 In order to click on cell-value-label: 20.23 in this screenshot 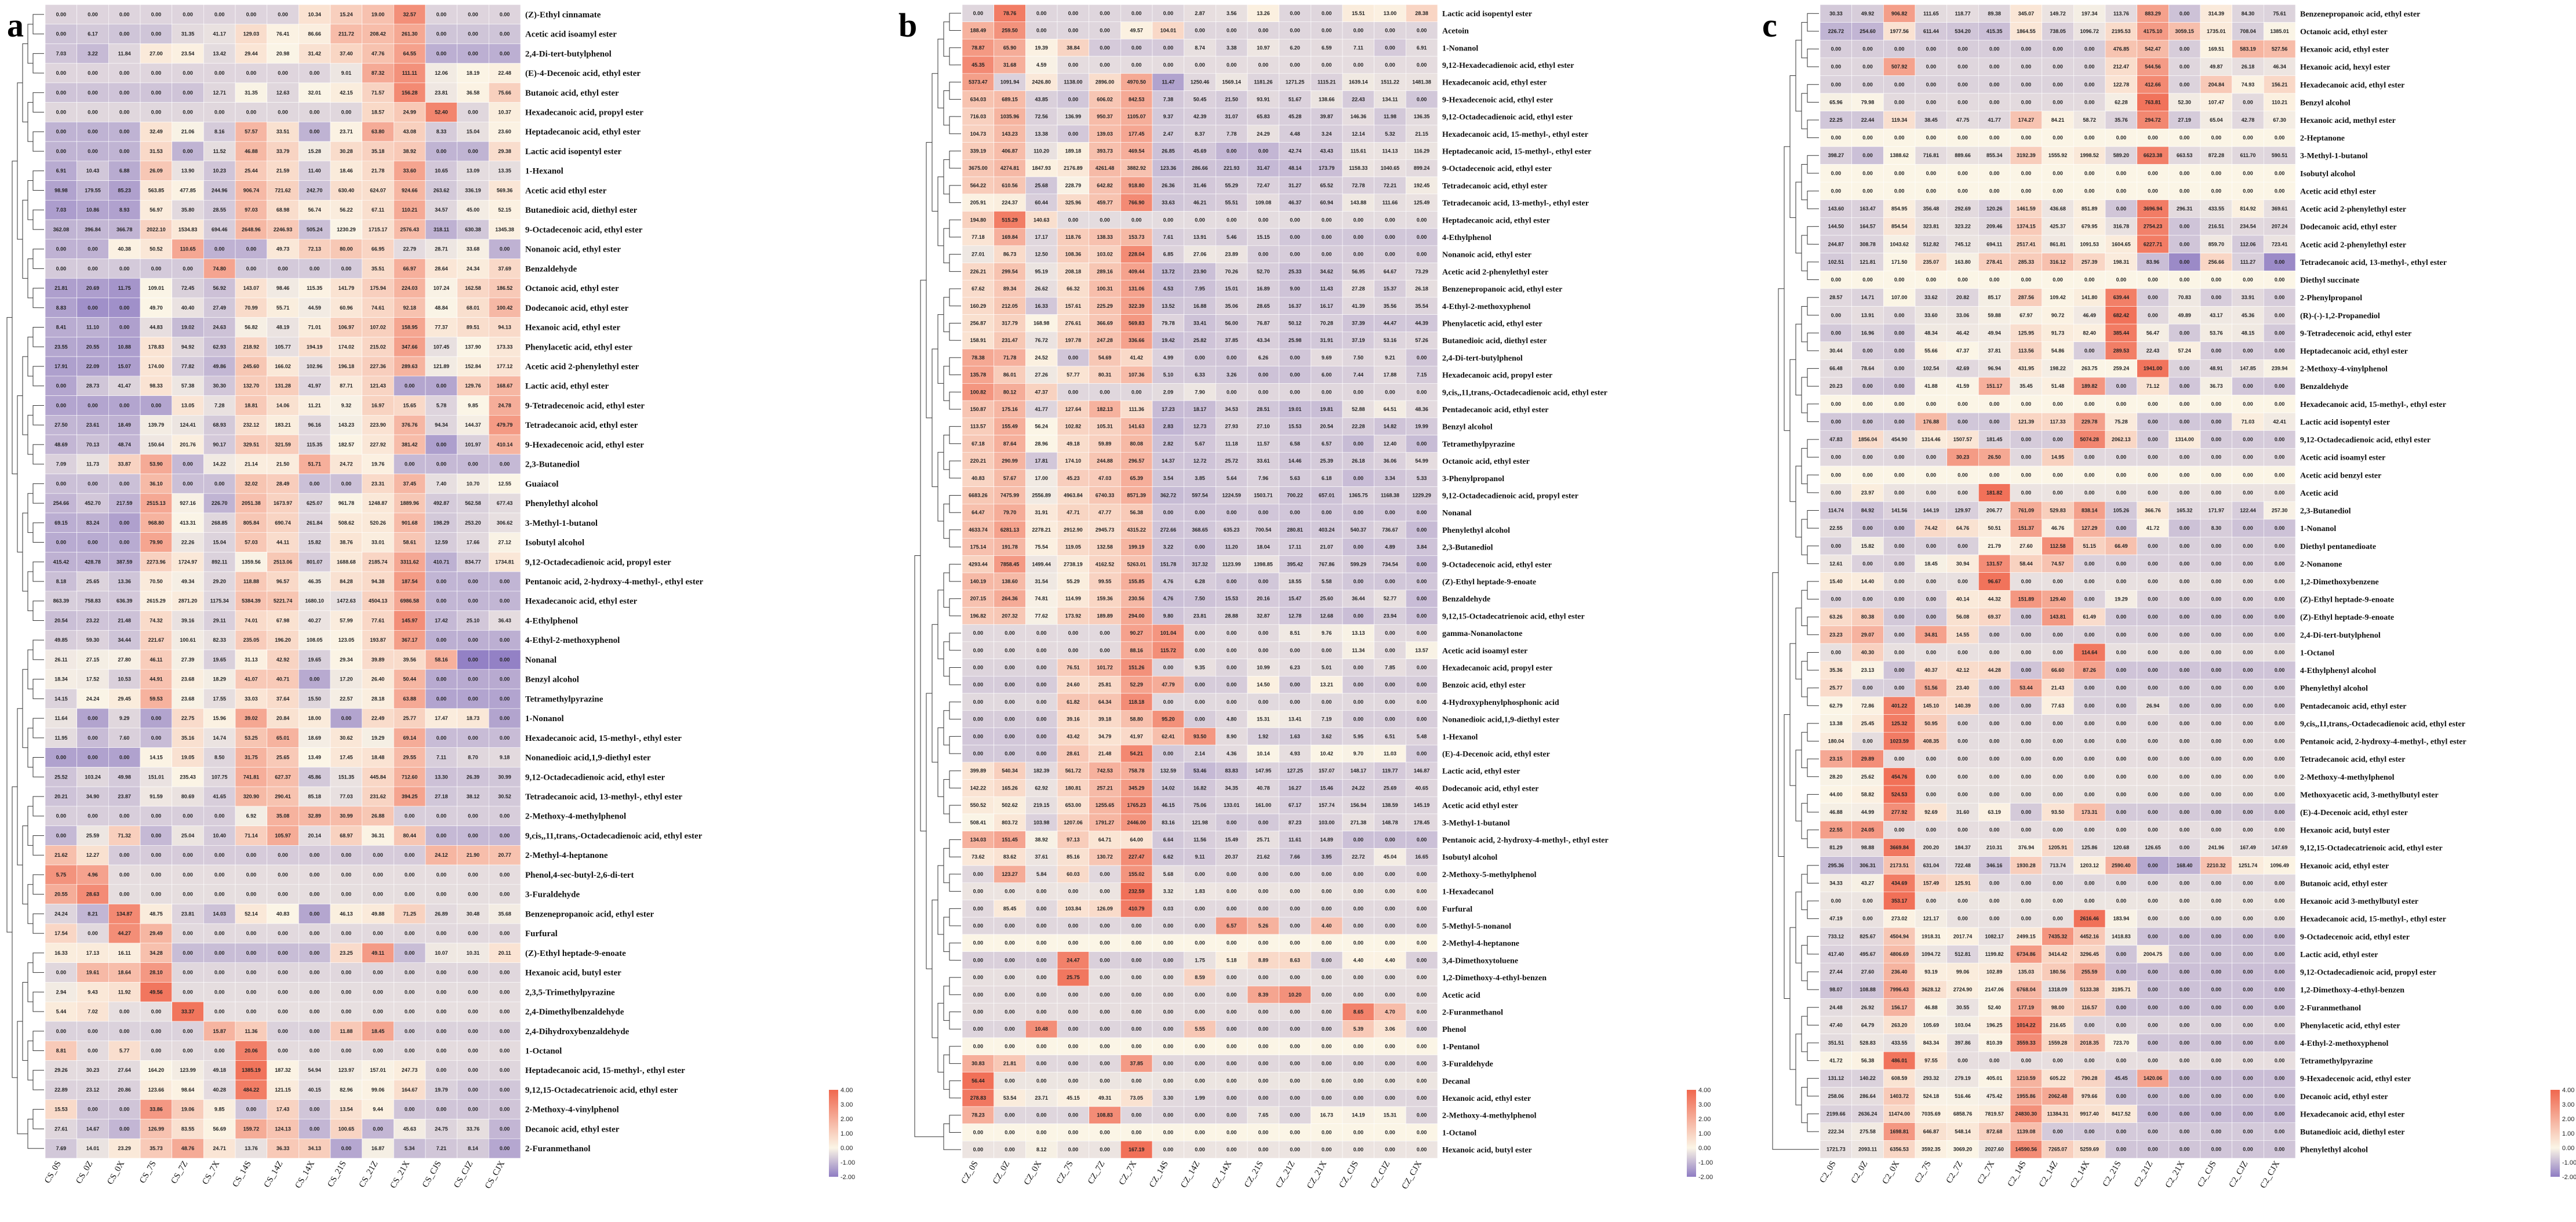, I will do `click(1836, 386)`.